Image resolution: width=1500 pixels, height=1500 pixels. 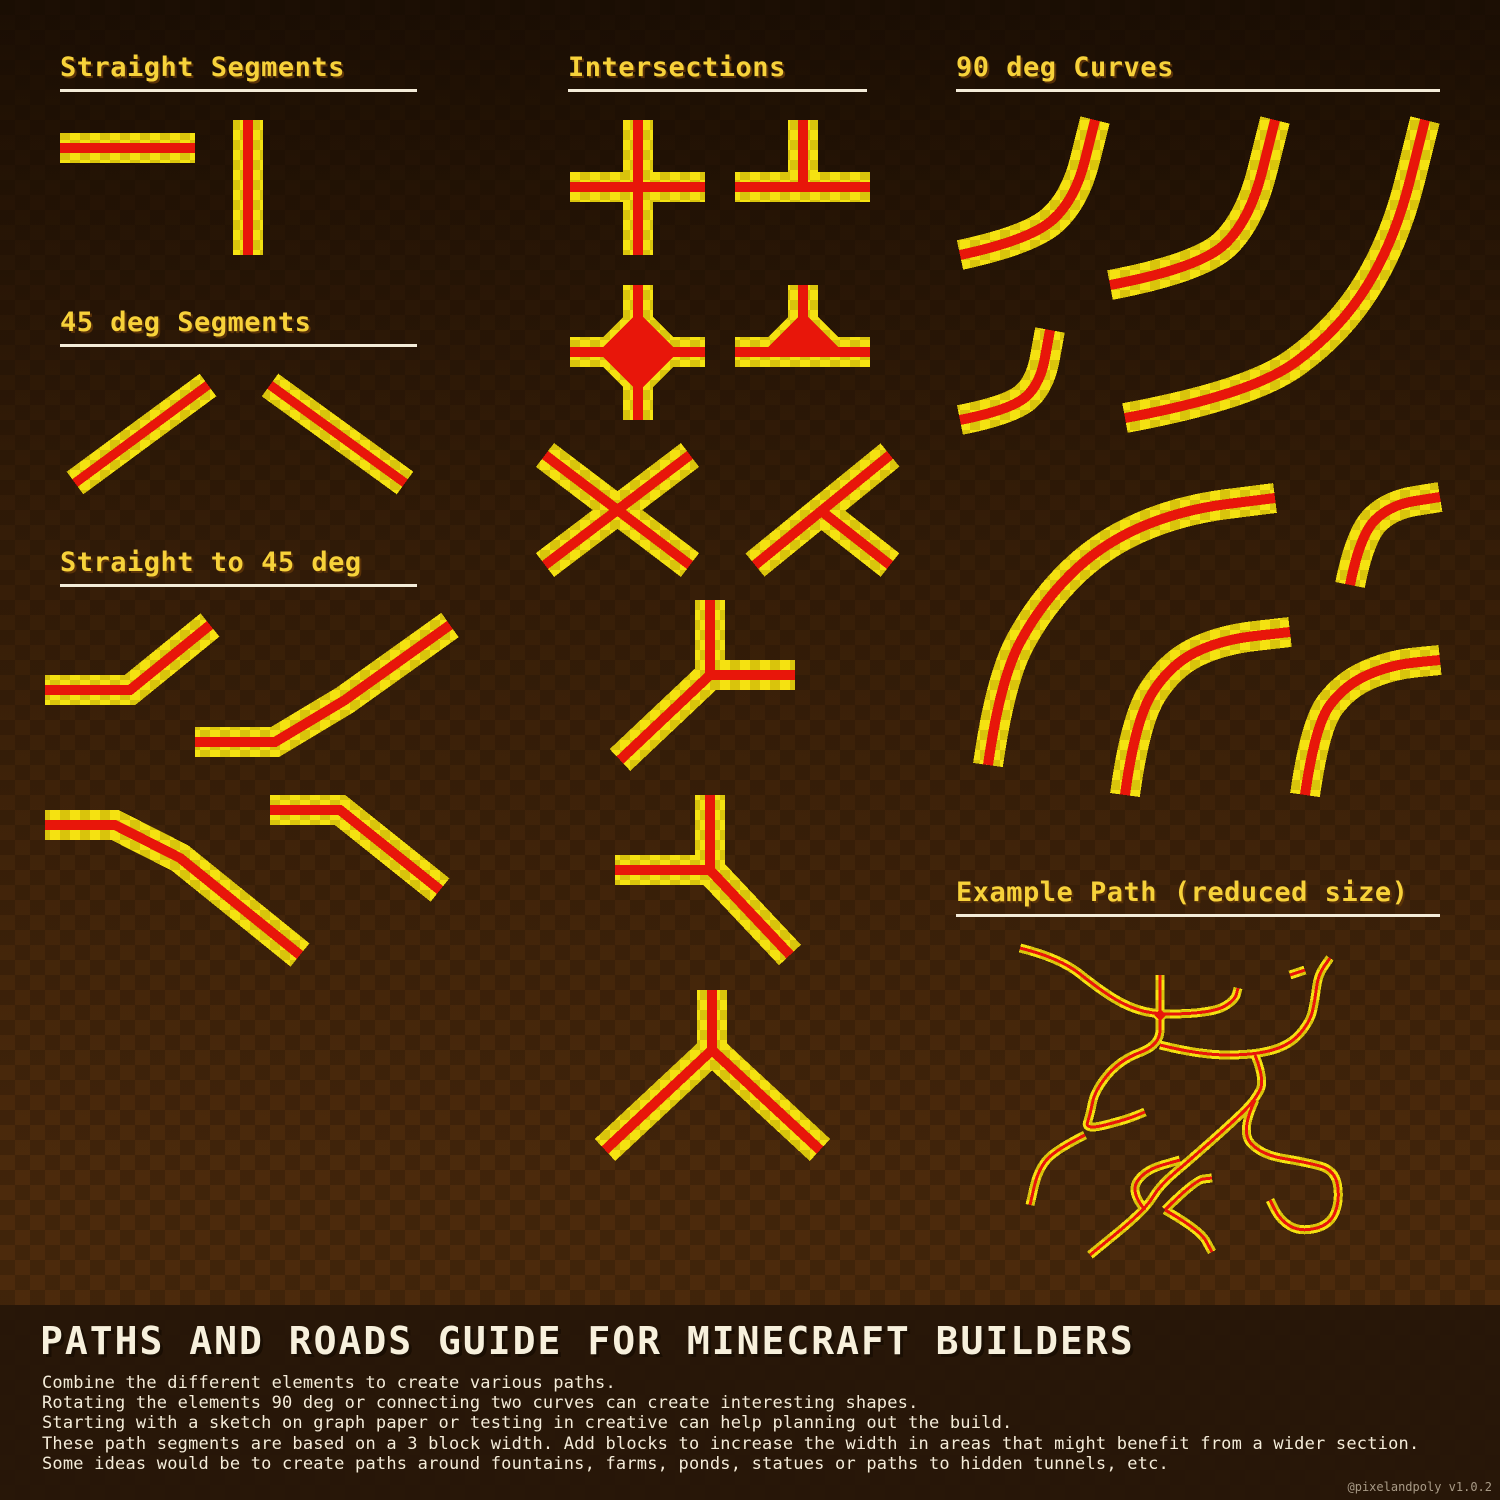 I want to click on intersection-tee-rounded, so click(x=802, y=326).